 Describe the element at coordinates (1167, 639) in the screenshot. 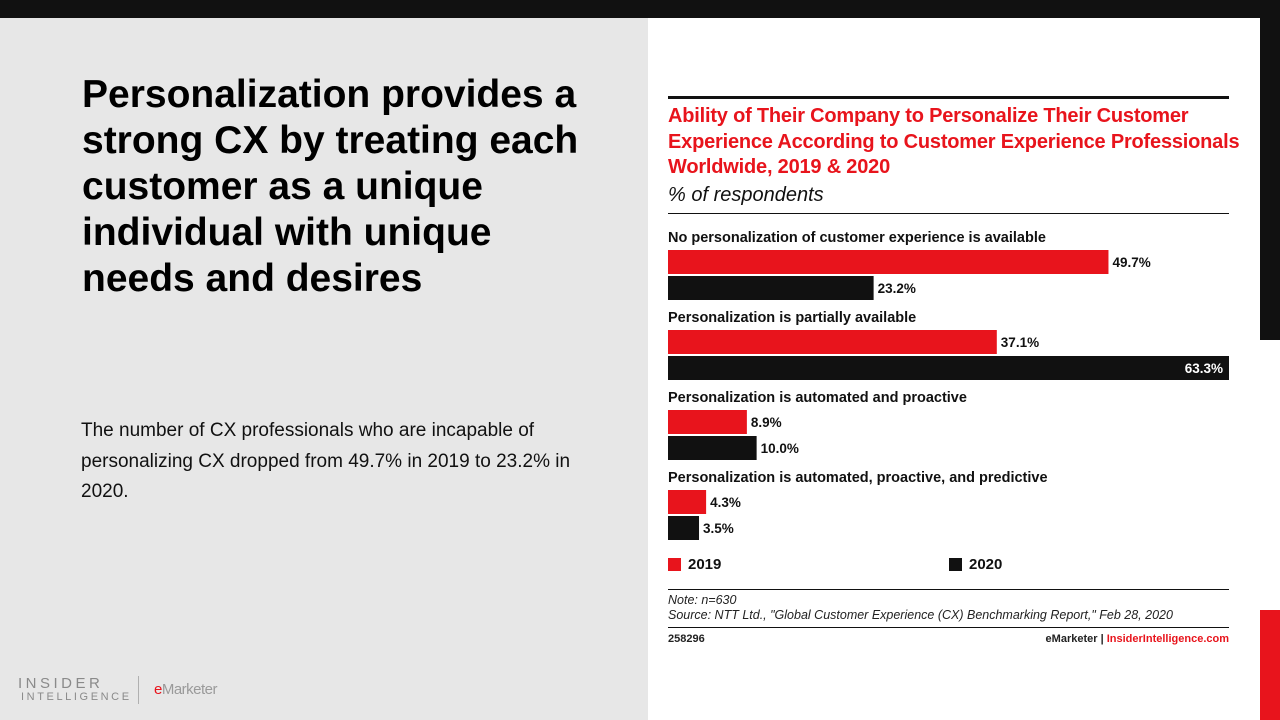

I see `credit-insider-intelligence: InsiderIntelligence.com` at that location.